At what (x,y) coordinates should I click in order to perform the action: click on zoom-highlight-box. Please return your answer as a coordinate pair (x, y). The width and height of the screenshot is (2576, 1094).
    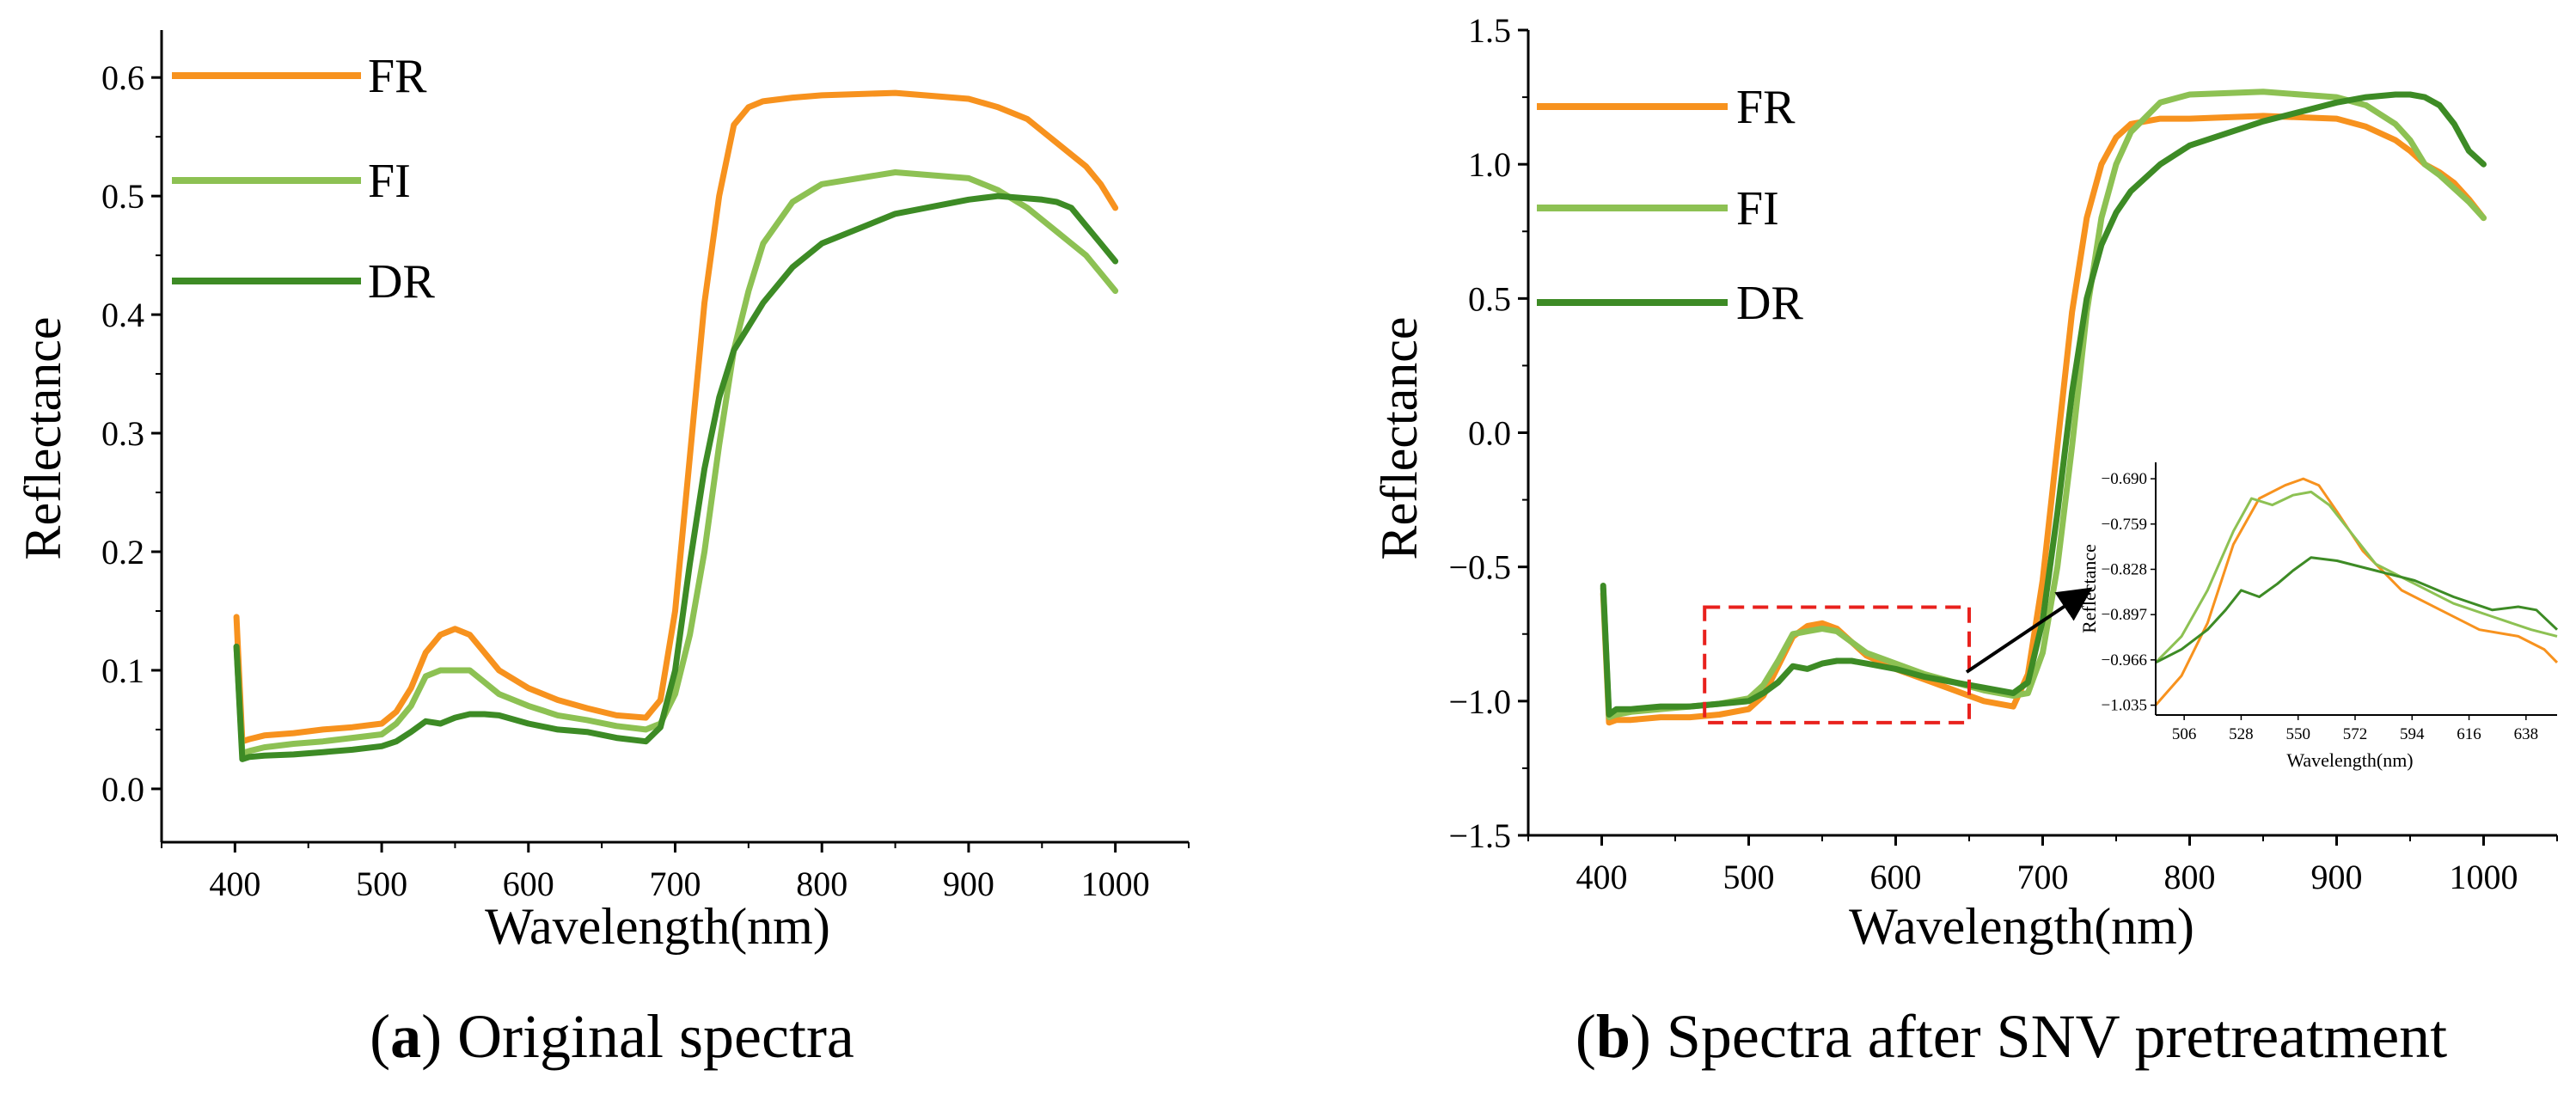
    Looking at the image, I should click on (1837, 664).